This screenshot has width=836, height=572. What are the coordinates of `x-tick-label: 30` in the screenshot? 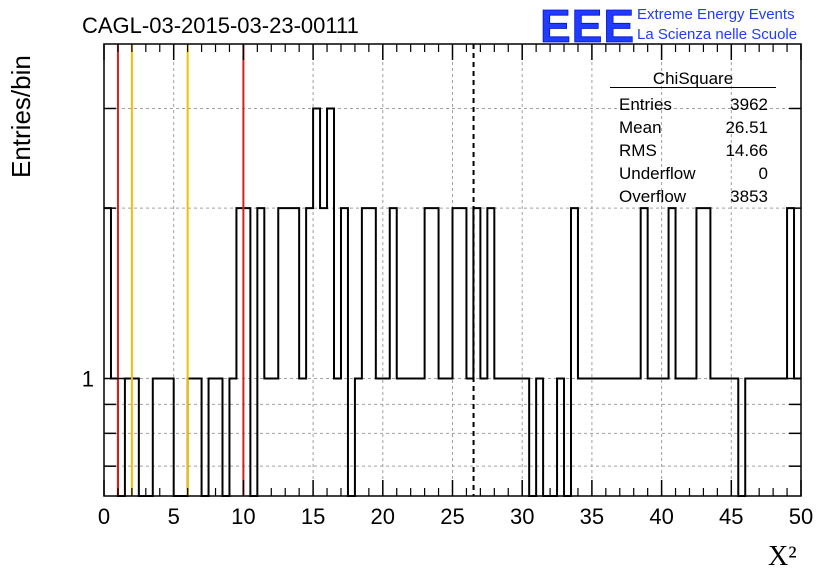 It's located at (522, 516).